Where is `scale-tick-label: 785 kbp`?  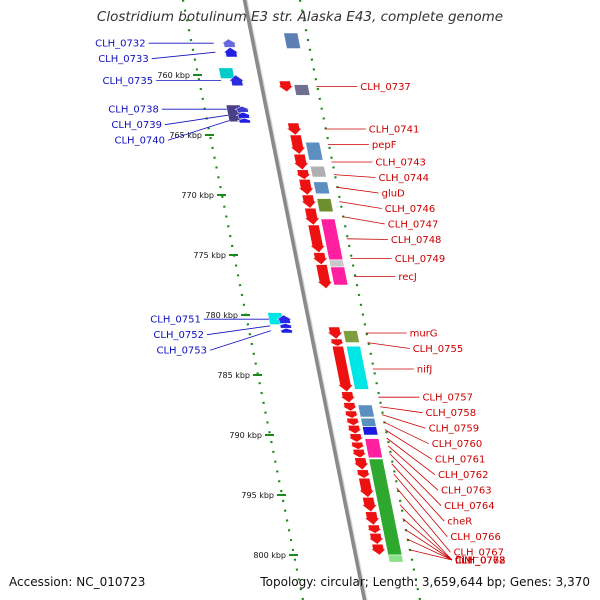 scale-tick-label: 785 kbp is located at coordinates (233, 375).